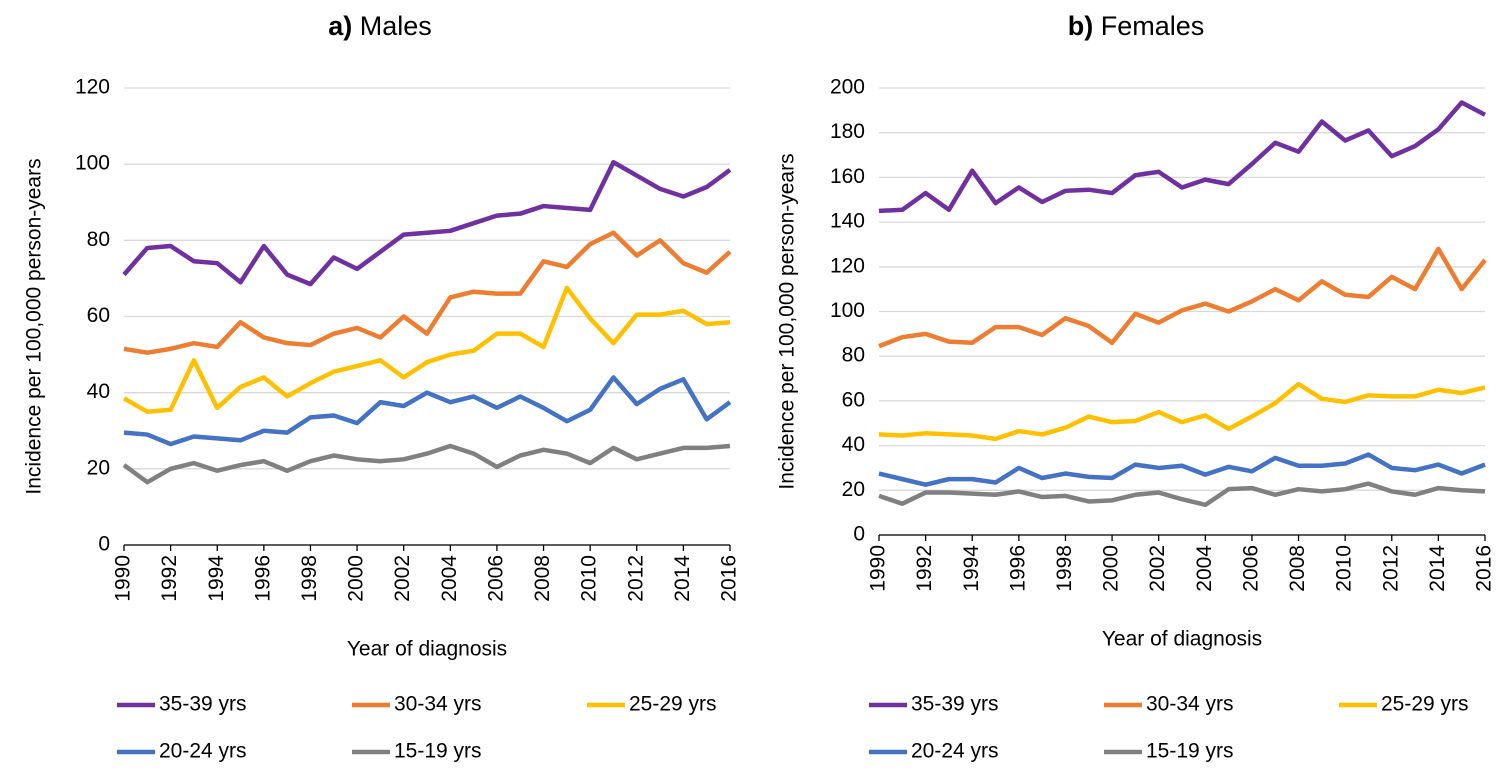 This screenshot has height=770, width=1496. I want to click on title-text: Males, so click(396, 26).